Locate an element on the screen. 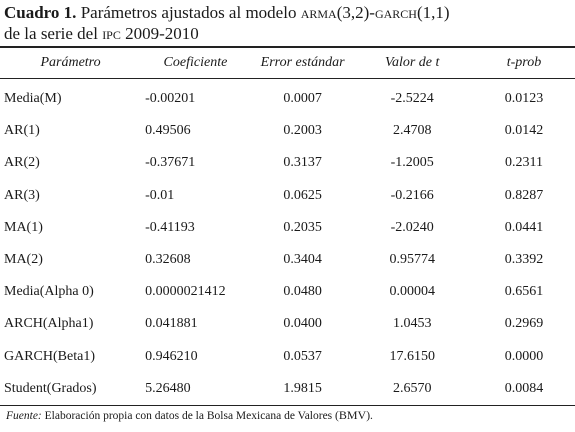 The image size is (575, 432). table-cell: AR(3) is located at coordinates (22, 195).